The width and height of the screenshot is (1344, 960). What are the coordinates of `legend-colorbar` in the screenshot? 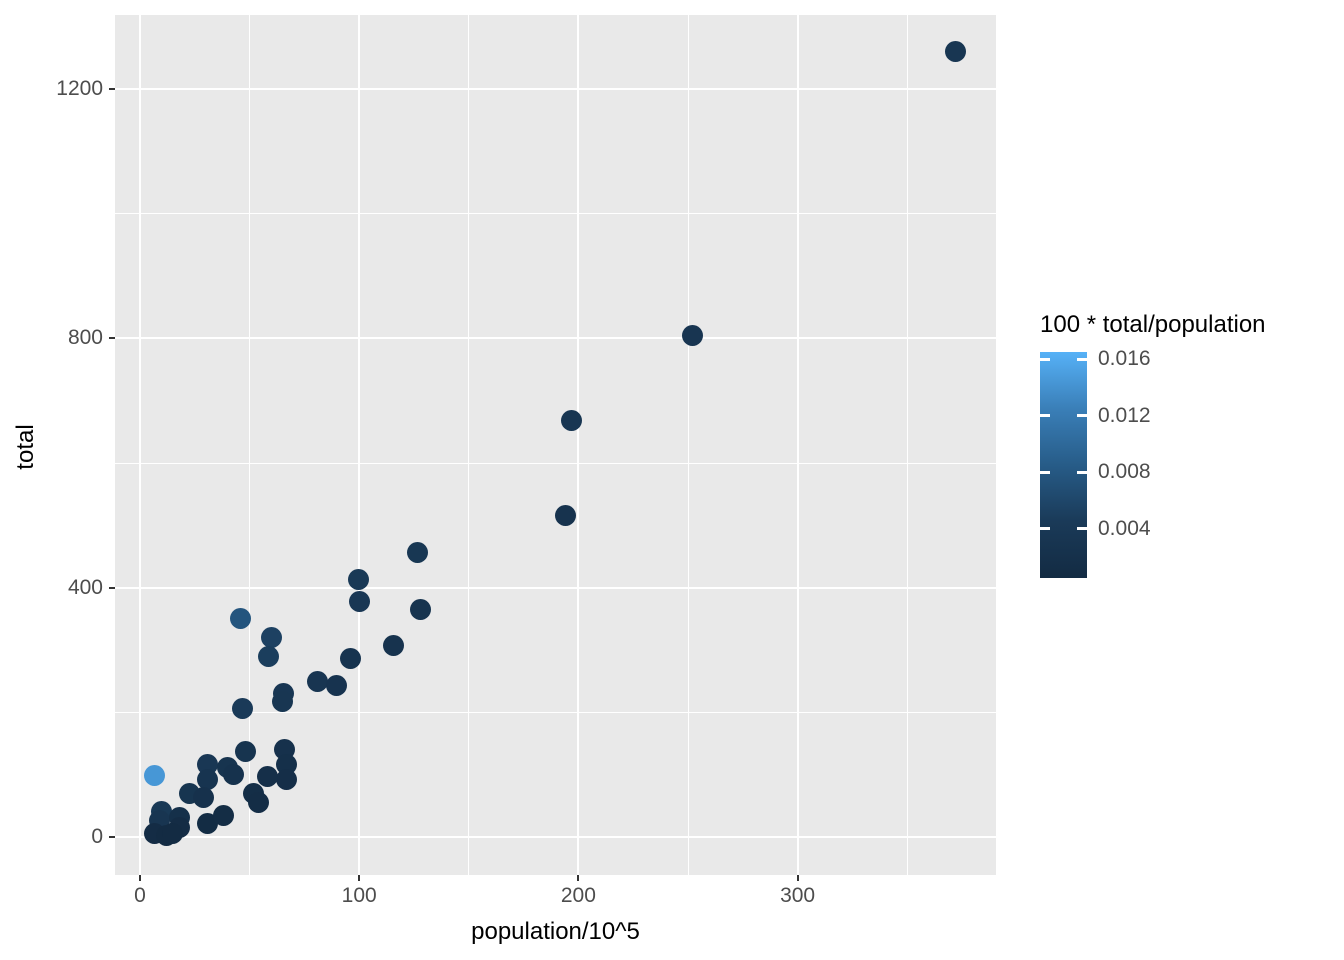 It's located at (1063, 465).